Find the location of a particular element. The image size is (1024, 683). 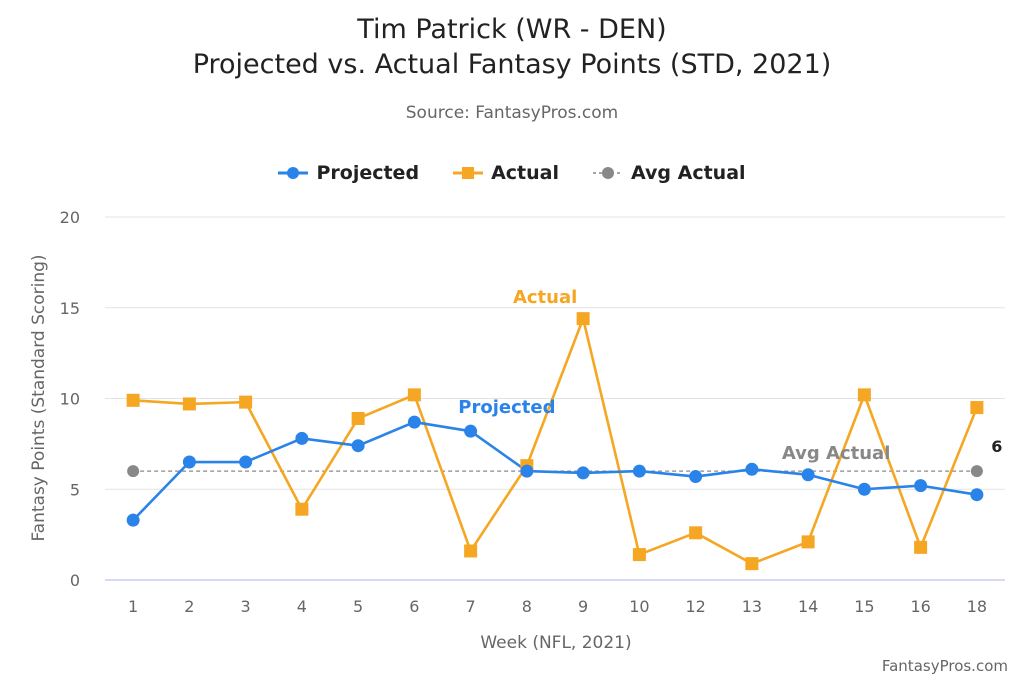

x-tick-label-1: 1 is located at coordinates (133, 606).